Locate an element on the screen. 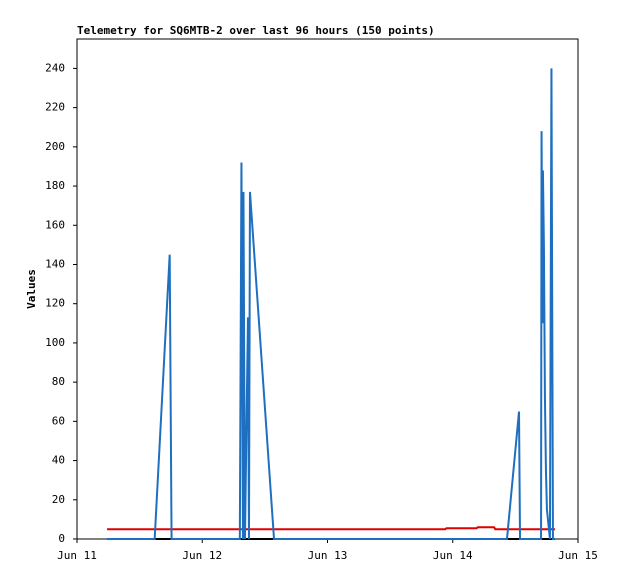 This screenshot has width=618, height=579. y-tick-label: 240 is located at coordinates (55, 67).